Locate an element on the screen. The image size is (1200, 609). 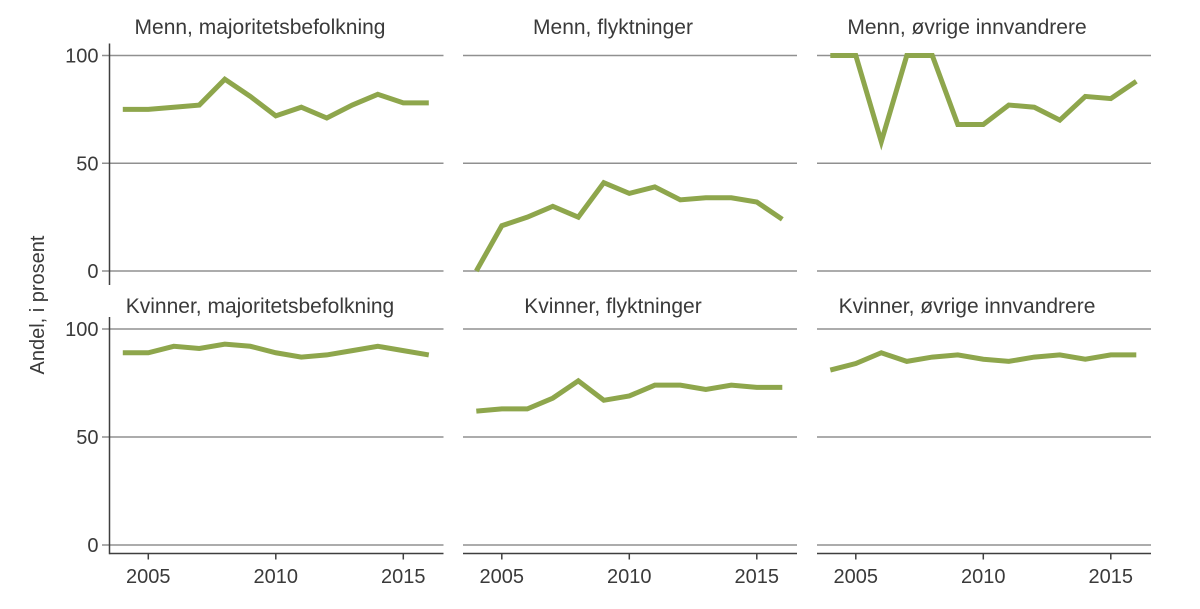
panel-0: 0 50 100 is located at coordinates (254, 164).